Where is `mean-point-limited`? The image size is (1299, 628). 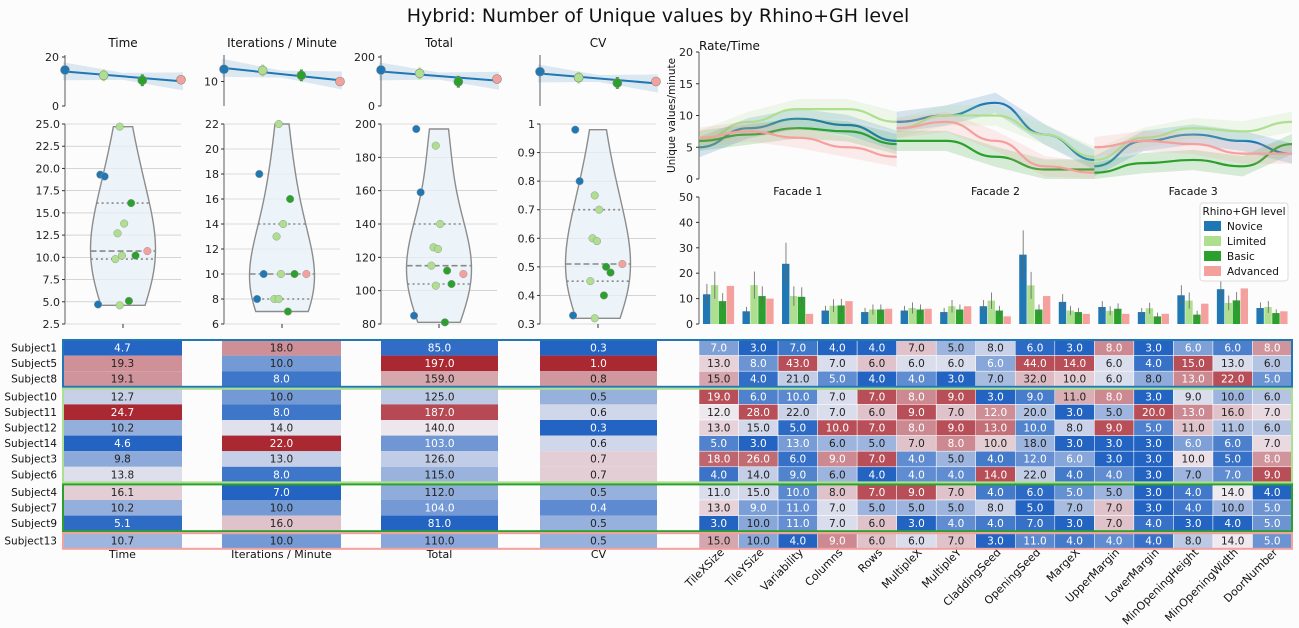 mean-point-limited is located at coordinates (578, 77).